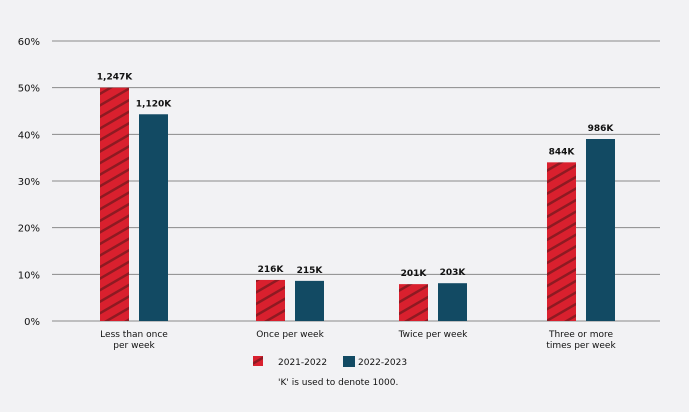  Describe the element at coordinates (271, 270) in the screenshot. I see `data-label: 216K` at that location.